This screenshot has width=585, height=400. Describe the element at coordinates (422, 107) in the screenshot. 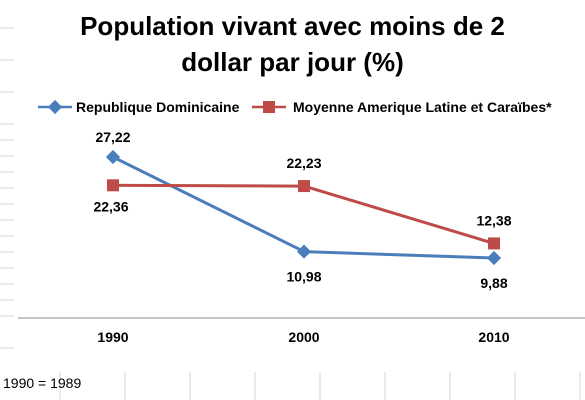

I see `legend-label-series-2: Moyenne Amerique Latine et Caraïbes*` at that location.